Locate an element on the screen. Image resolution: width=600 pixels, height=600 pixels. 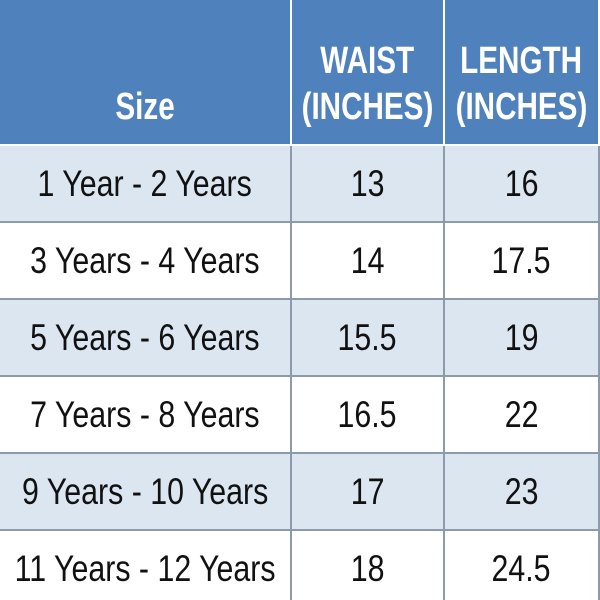
measurement: 19 is located at coordinates (521, 337).